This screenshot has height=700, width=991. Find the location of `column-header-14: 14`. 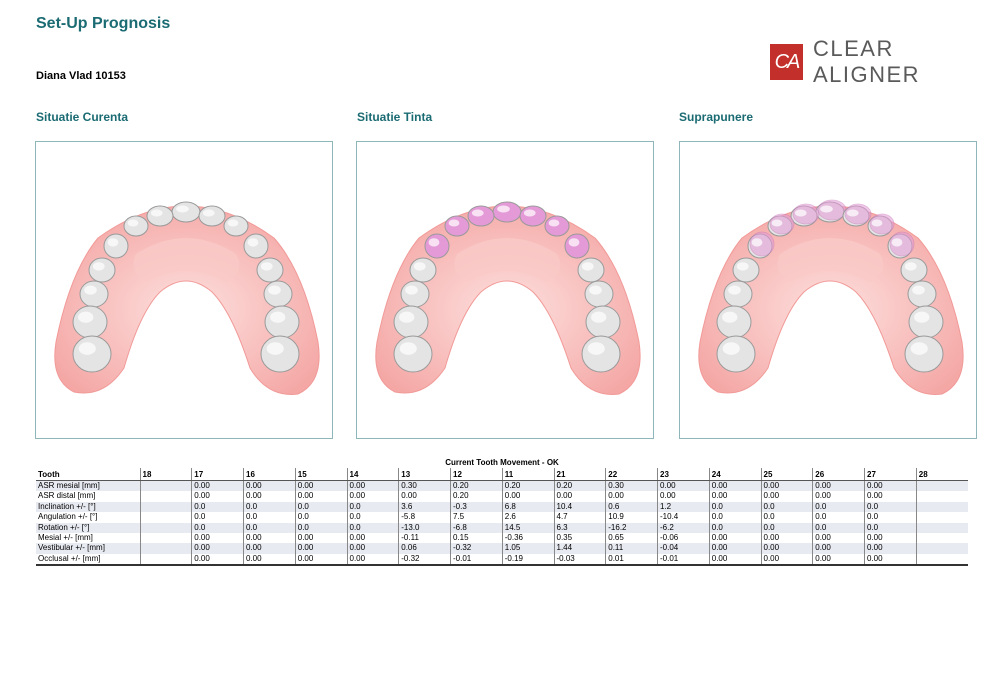

column-header-14: 14 is located at coordinates (372, 474).